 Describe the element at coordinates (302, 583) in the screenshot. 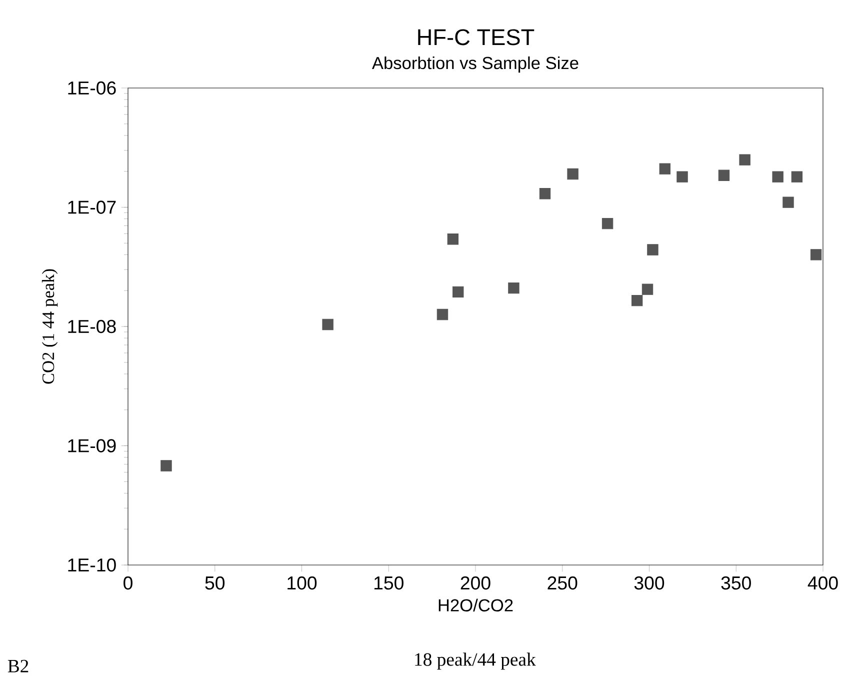

I see `x-tick-label: 100` at that location.